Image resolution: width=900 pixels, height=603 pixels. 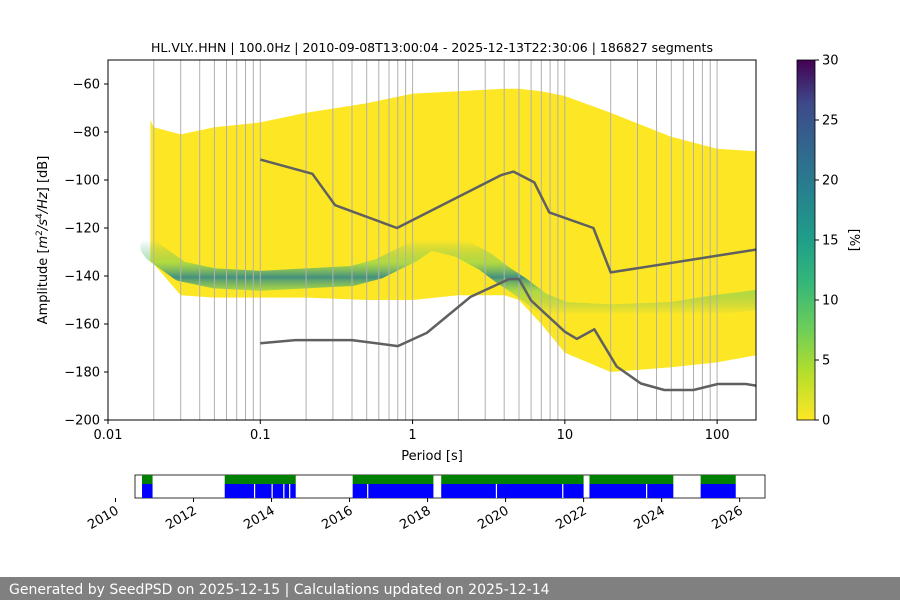 I want to click on colorbar, so click(x=806, y=240).